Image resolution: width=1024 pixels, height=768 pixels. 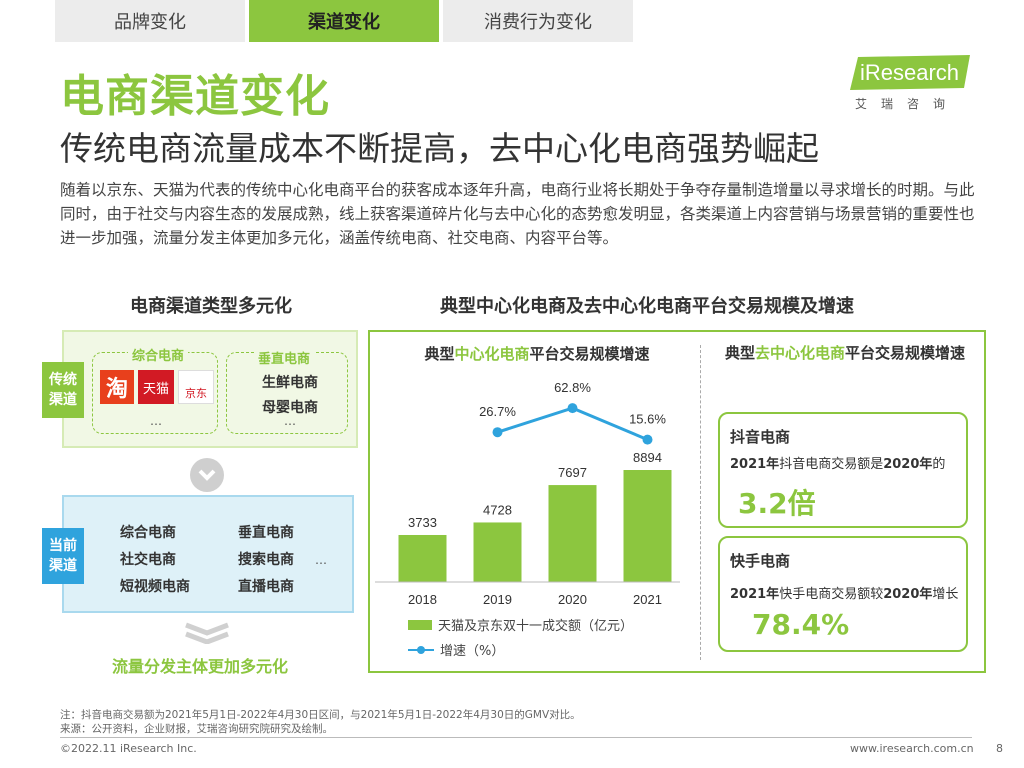 What do you see at coordinates (945, 594) in the screenshot?
I see `card-kuaishou-tail: 增长` at bounding box center [945, 594].